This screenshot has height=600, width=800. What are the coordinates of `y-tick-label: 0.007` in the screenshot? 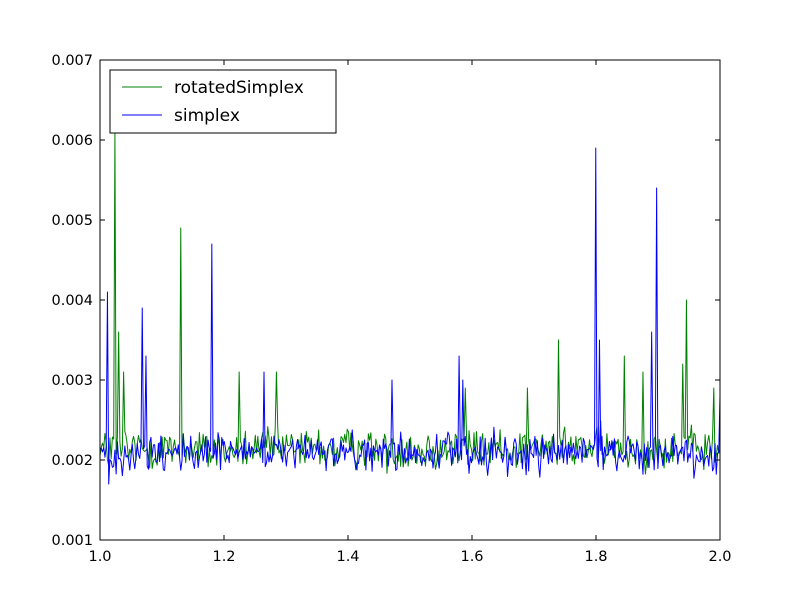 It's located at (72, 61).